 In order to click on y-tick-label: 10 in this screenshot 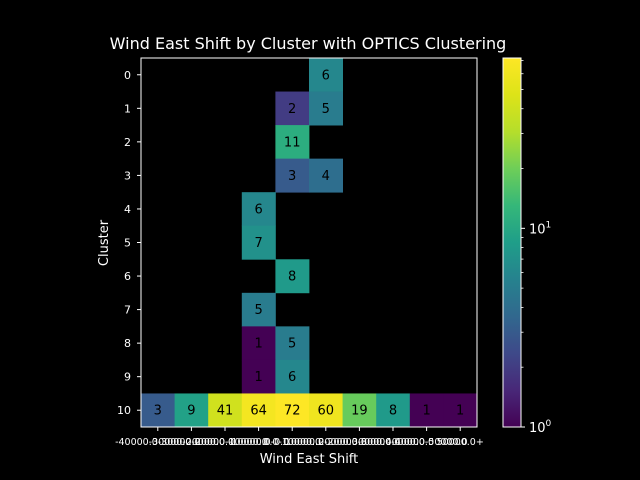, I will do `click(124, 410)`.